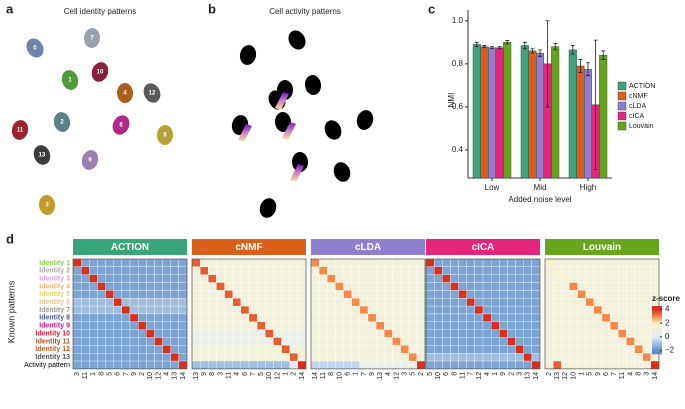 Image resolution: width=685 pixels, height=409 pixels. I want to click on bar, so click(524, 112).